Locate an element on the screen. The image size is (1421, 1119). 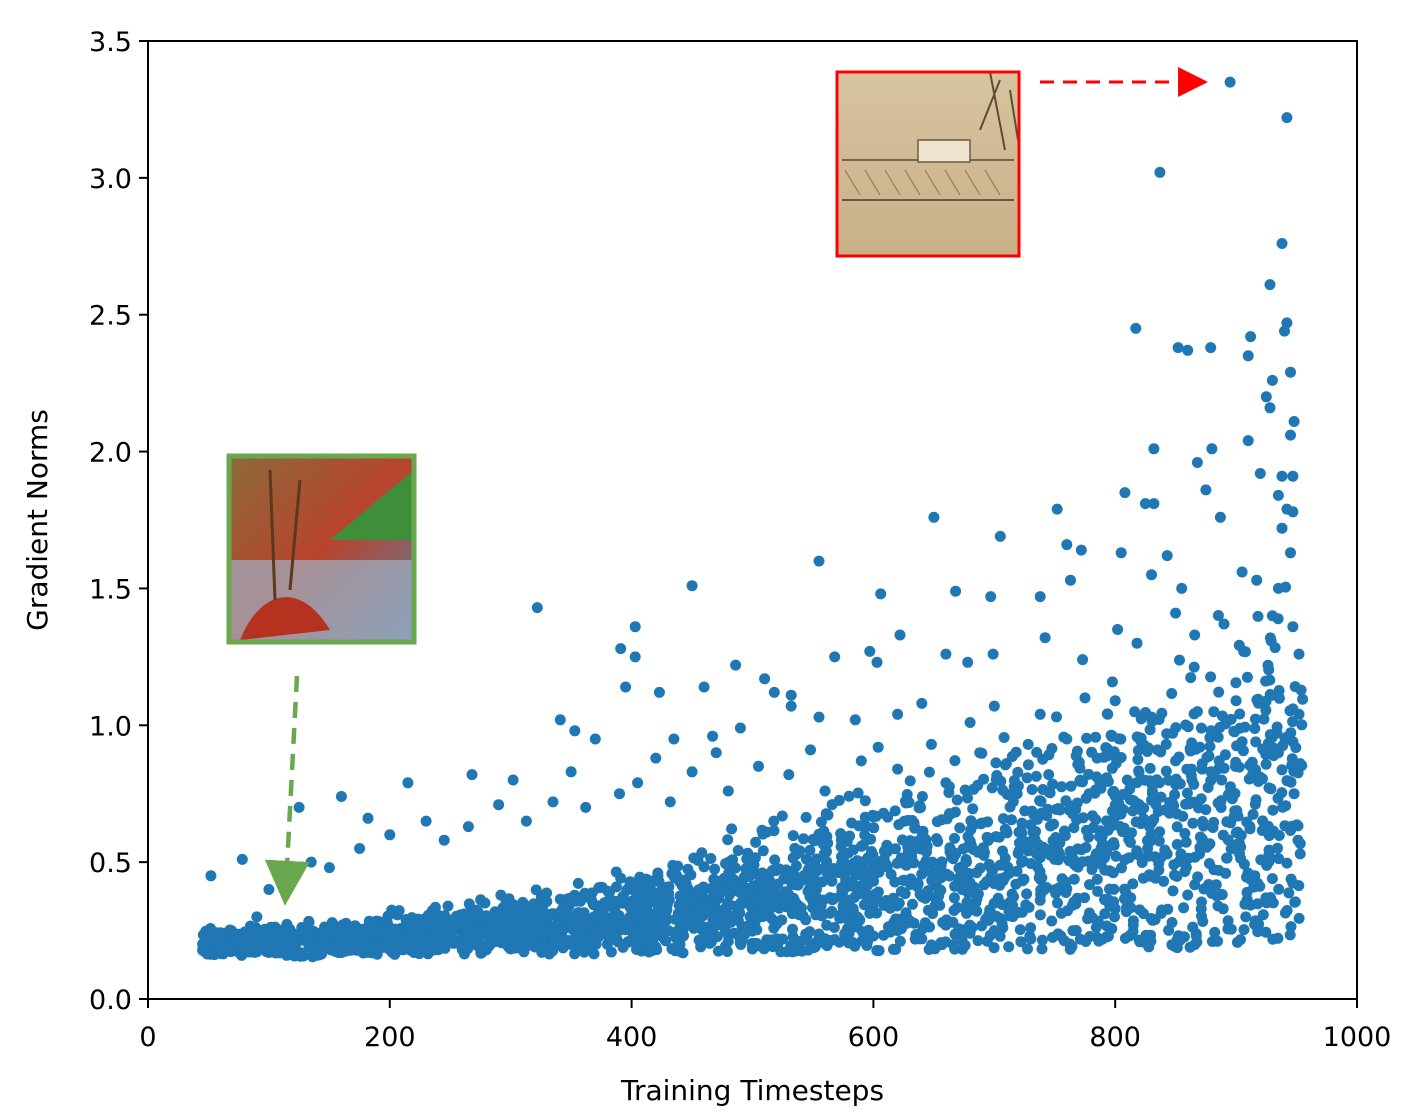
x-tick-label: 1000 is located at coordinates (1357, 1037).